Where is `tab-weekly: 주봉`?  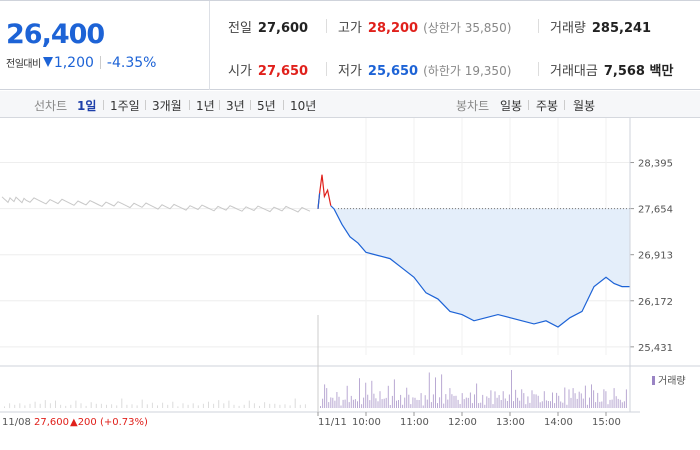
tab-weekly: 주봉 is located at coordinates (547, 106).